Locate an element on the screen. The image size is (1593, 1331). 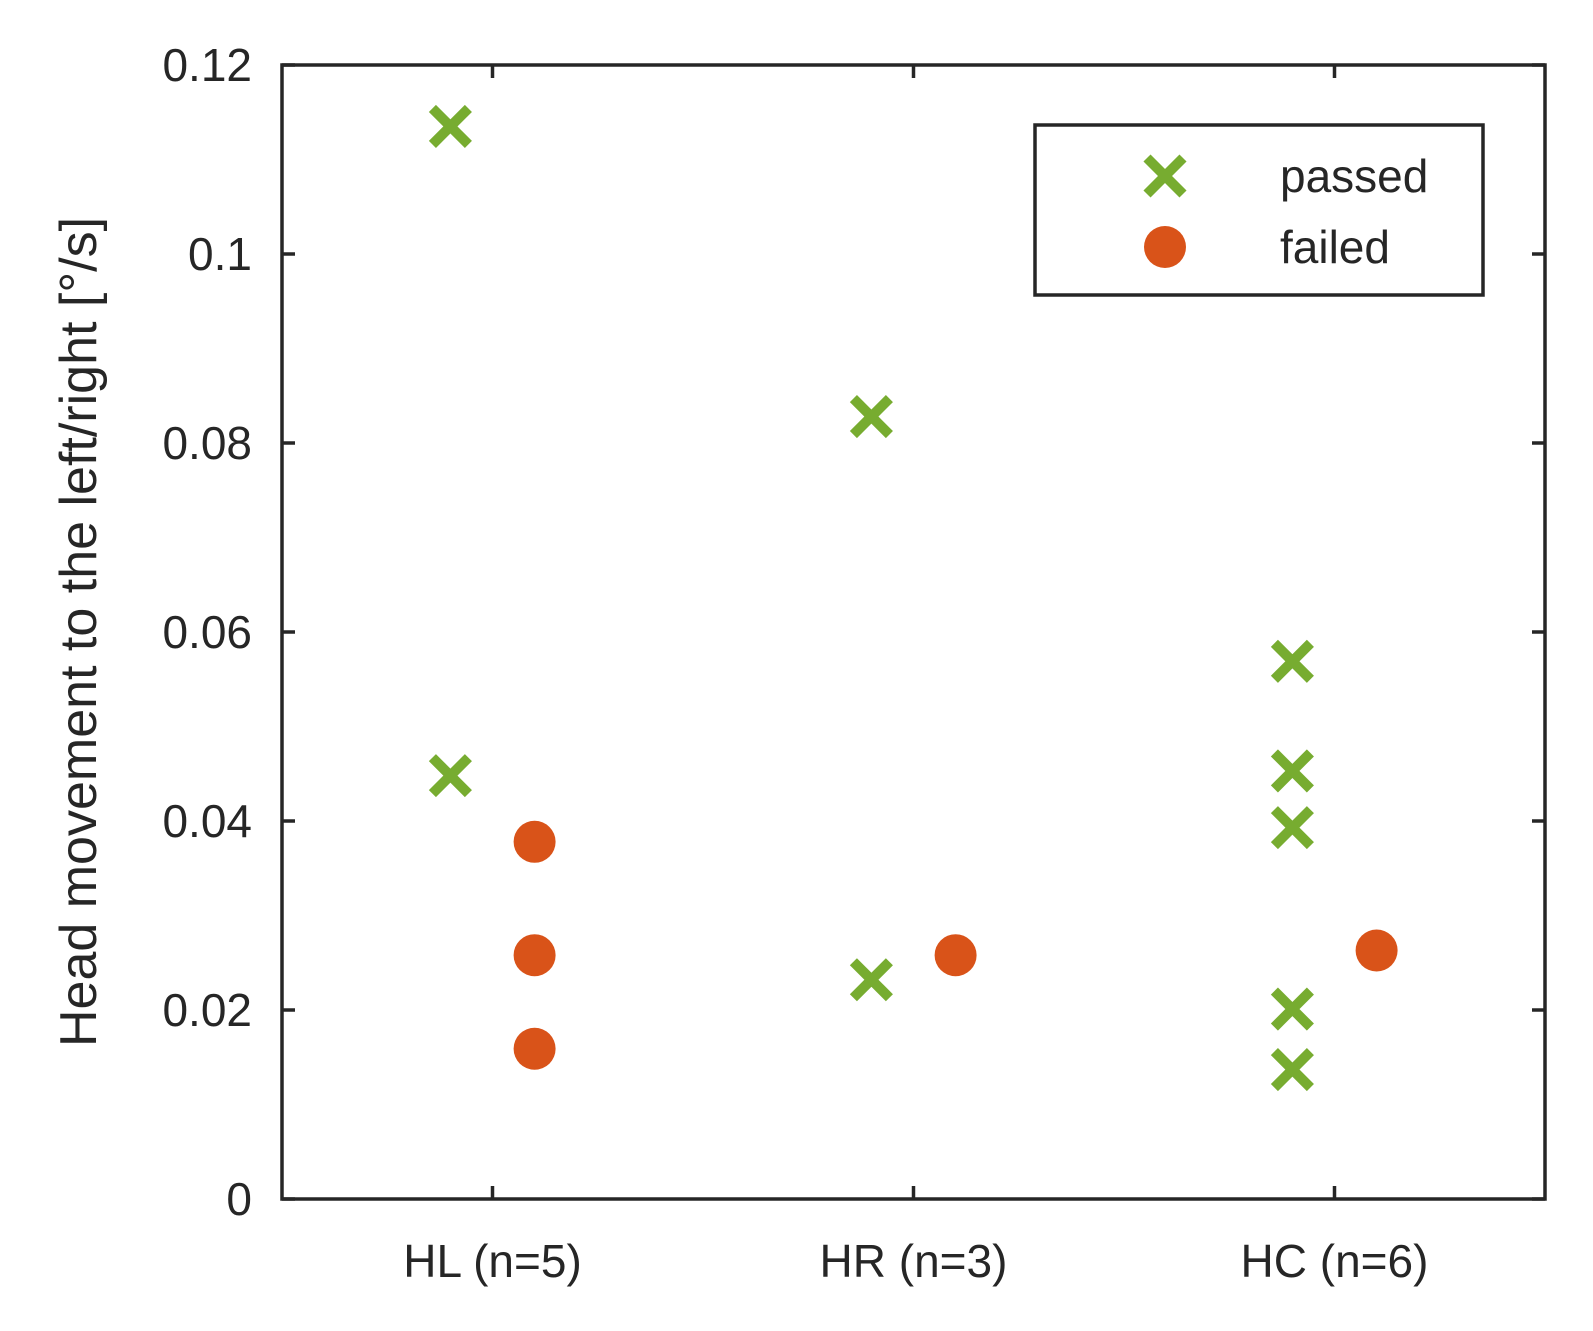
legend: passed failed is located at coordinates (1259, 210).